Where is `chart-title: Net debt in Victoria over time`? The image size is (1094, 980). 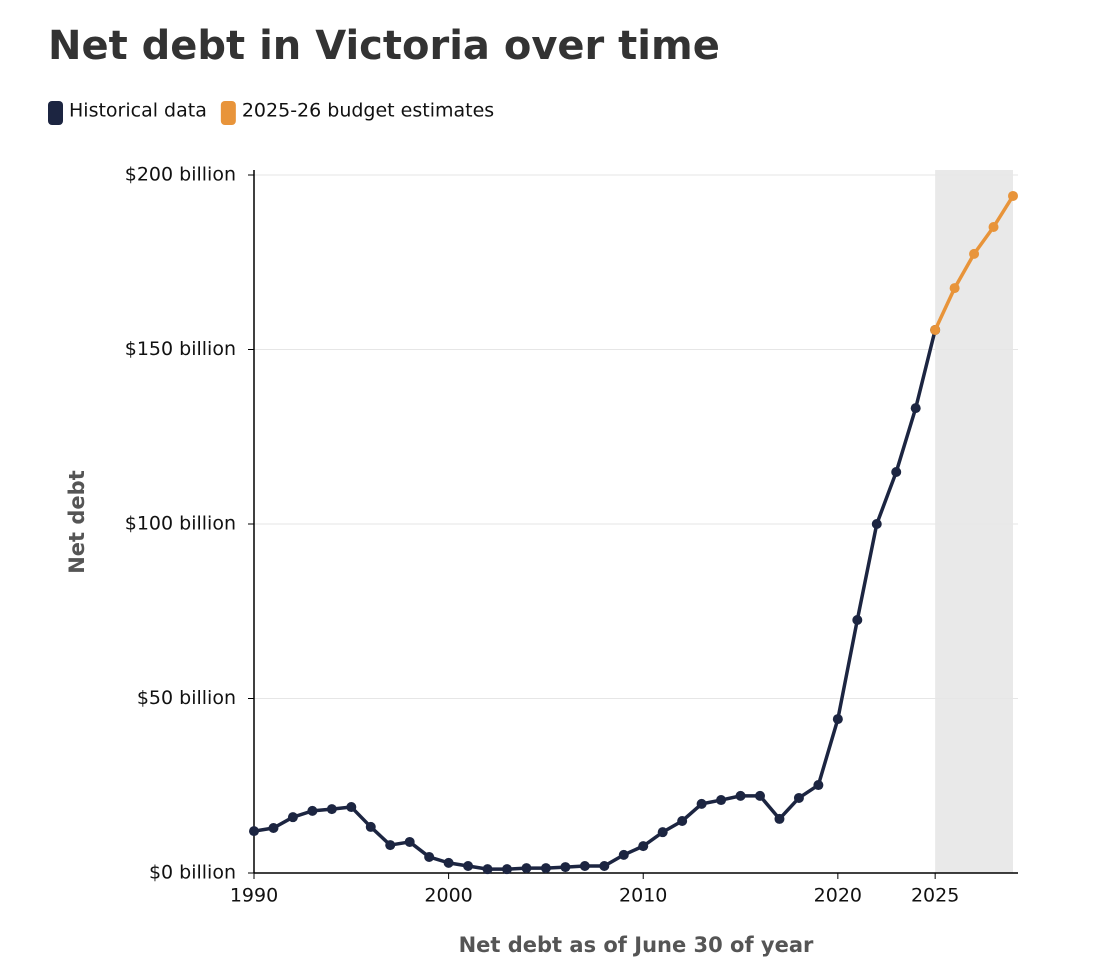 chart-title: Net debt in Victoria over time is located at coordinates (384, 46).